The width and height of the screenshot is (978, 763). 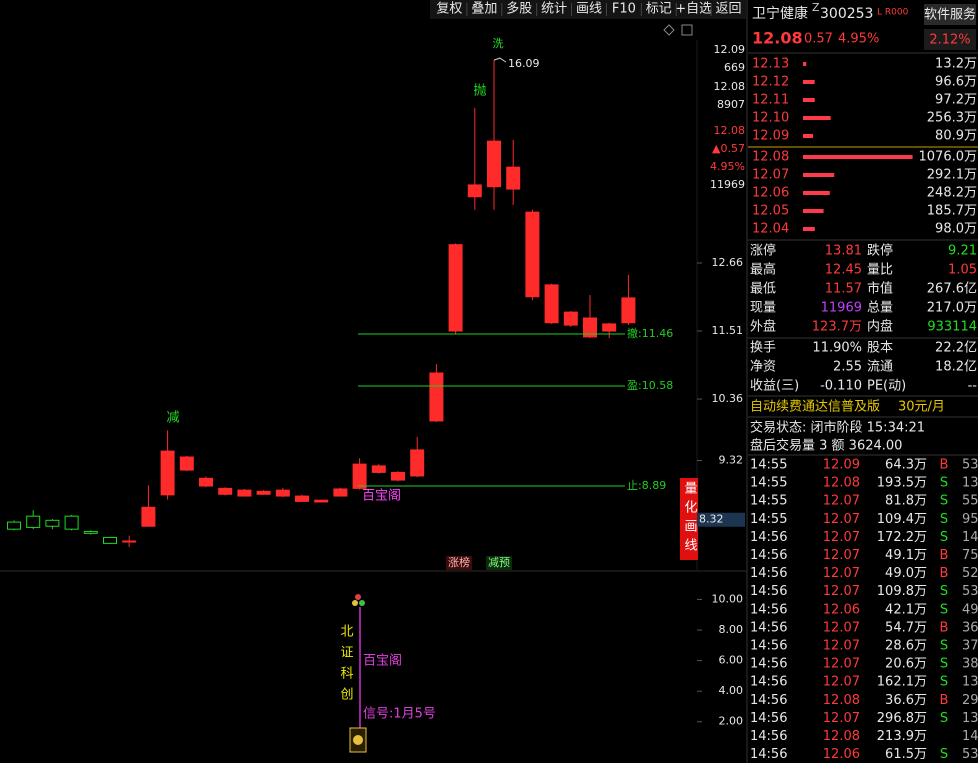 I want to click on trade-count: 142, so click(x=970, y=736).